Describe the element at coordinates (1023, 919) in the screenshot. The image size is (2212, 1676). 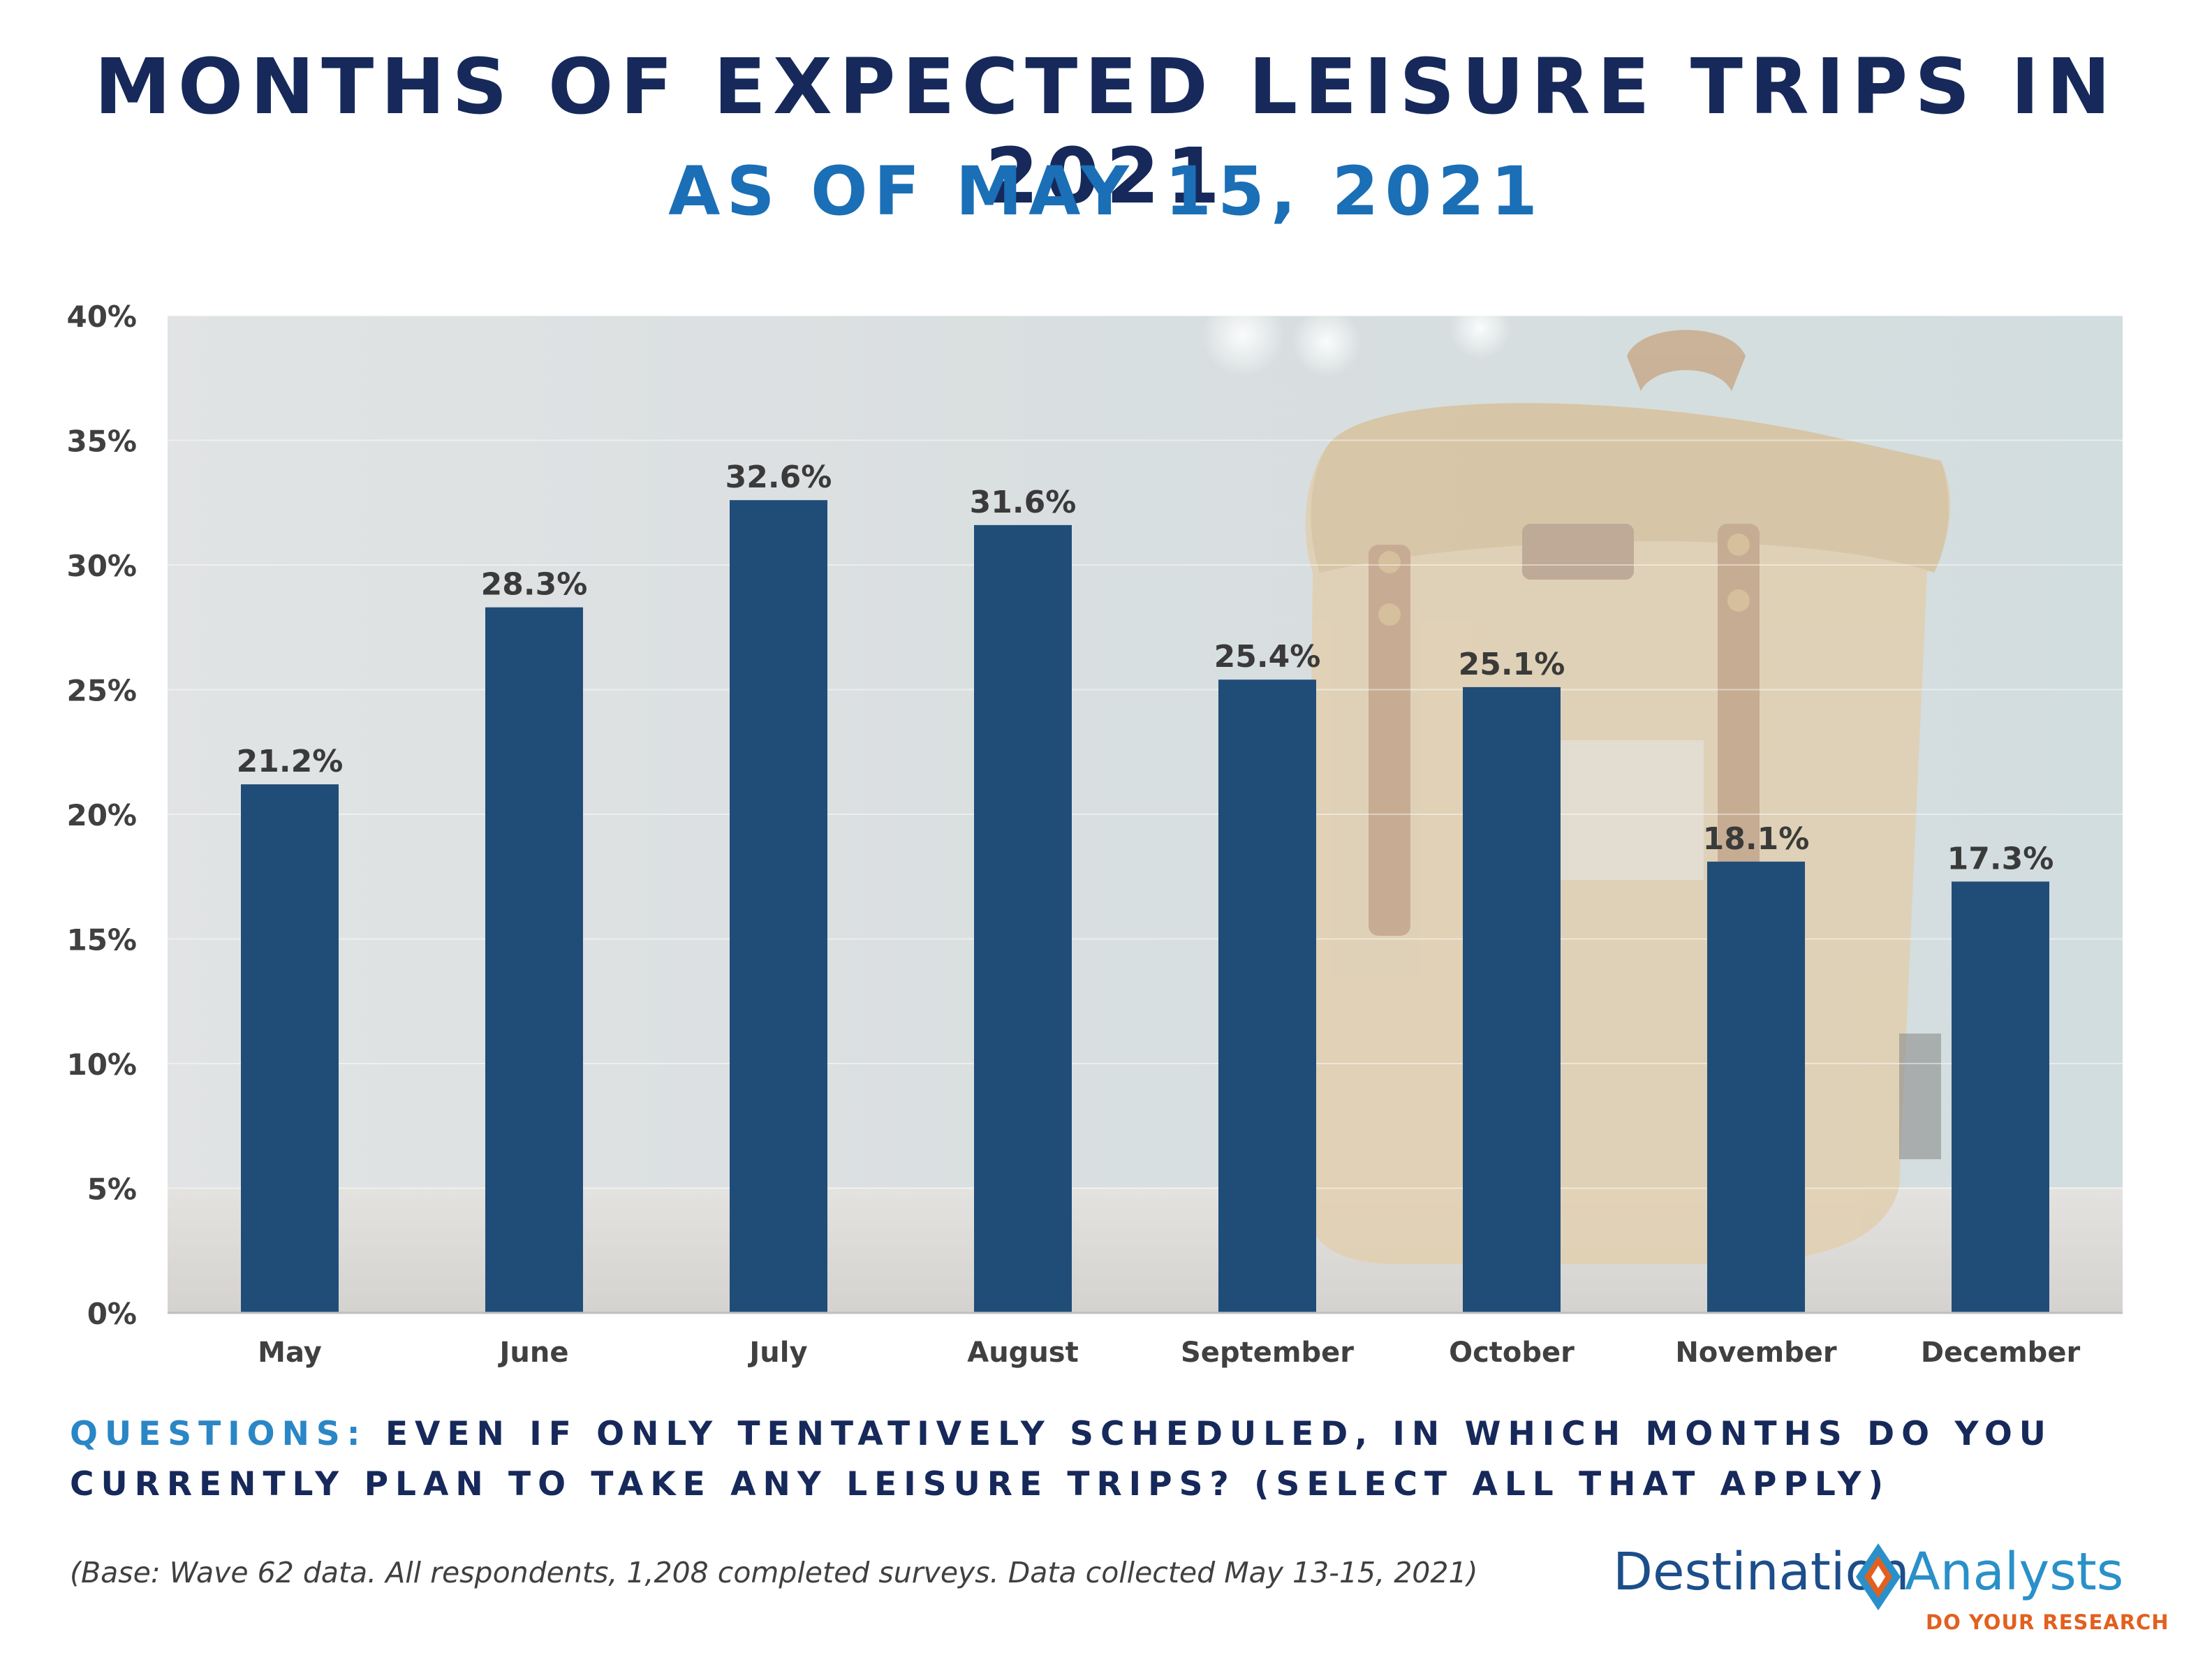
I see `bar-august` at that location.